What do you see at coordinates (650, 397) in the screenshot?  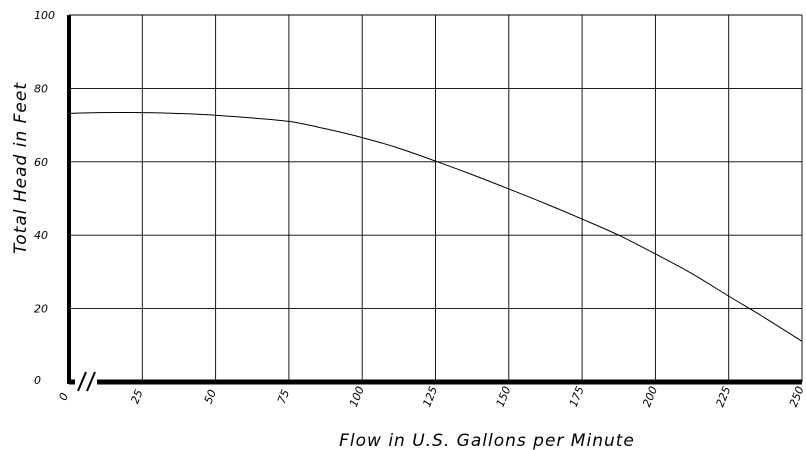 I see `x-tick-label-200: 200` at bounding box center [650, 397].